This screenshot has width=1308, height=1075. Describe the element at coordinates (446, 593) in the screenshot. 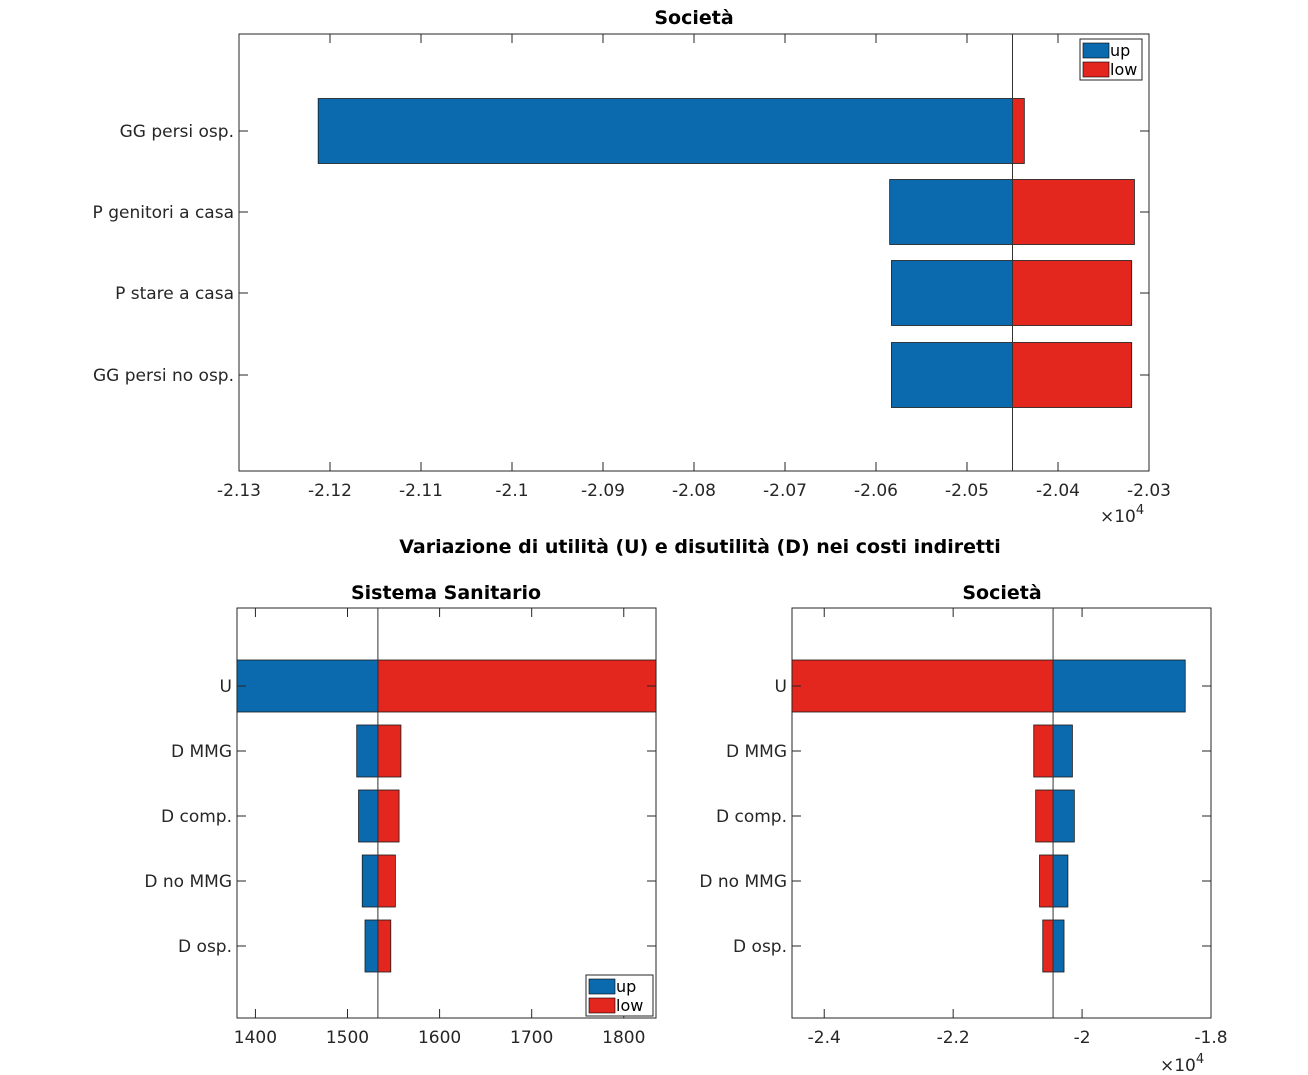

I see `chart-bottom-left-title: Sistema Sanitario` at that location.